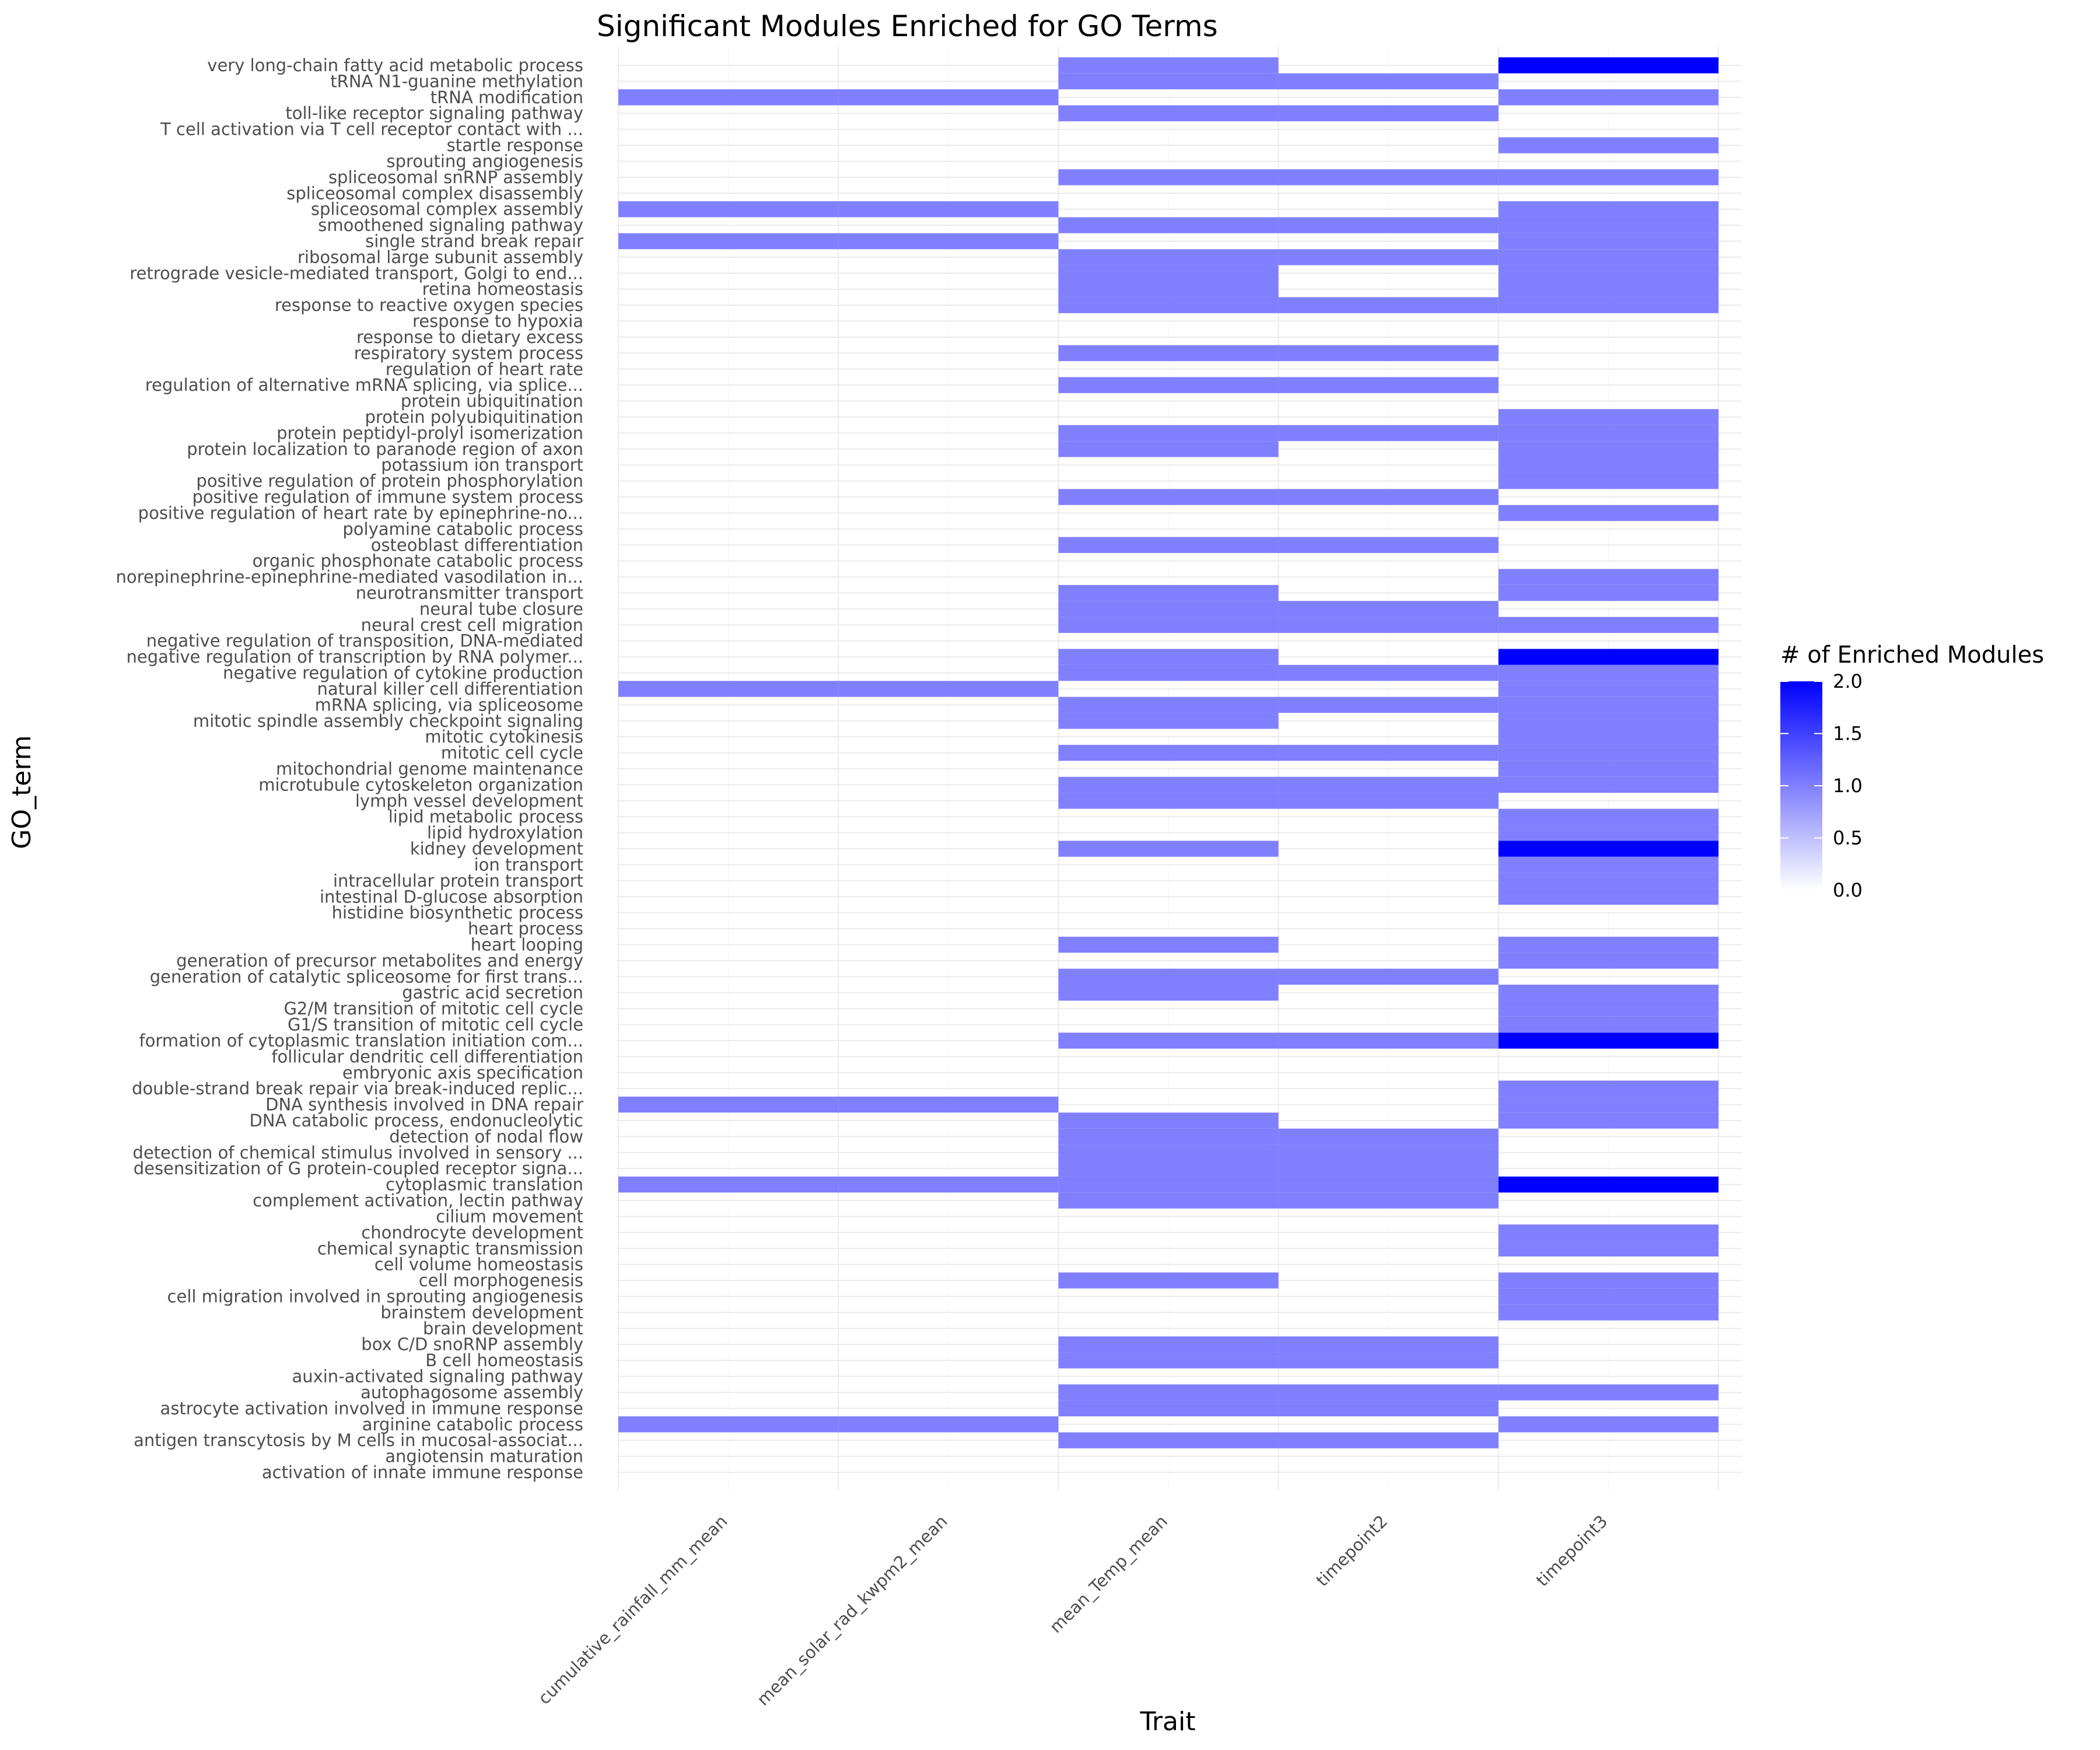 This screenshot has height=1750, width=2100. Describe the element at coordinates (450, 225) in the screenshot. I see `y-tick-label: smoothened signaling pathway` at that location.